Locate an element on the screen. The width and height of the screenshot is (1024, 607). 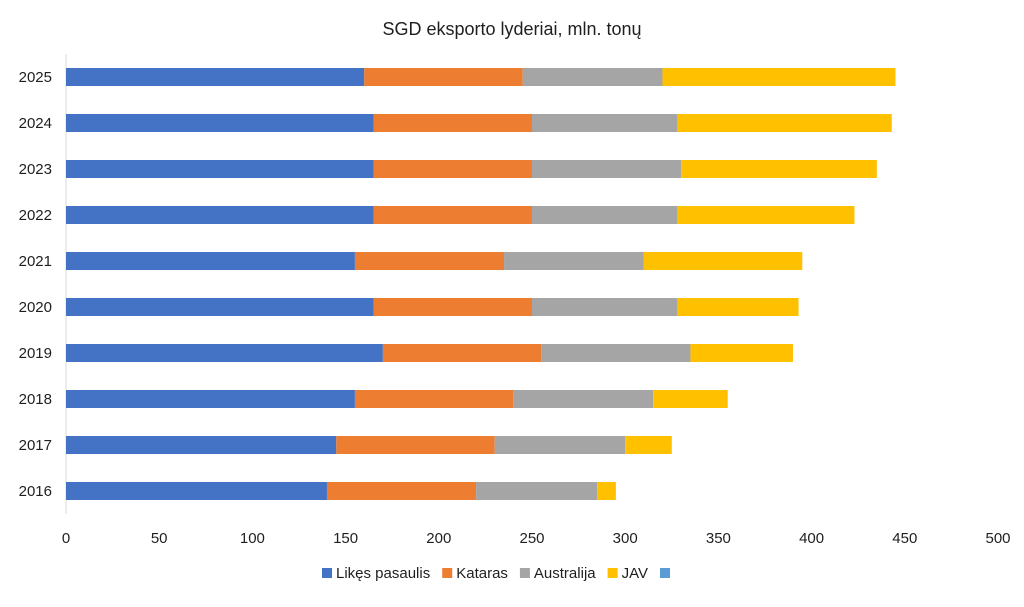
x-tick-label: 250 is located at coordinates (531, 538).